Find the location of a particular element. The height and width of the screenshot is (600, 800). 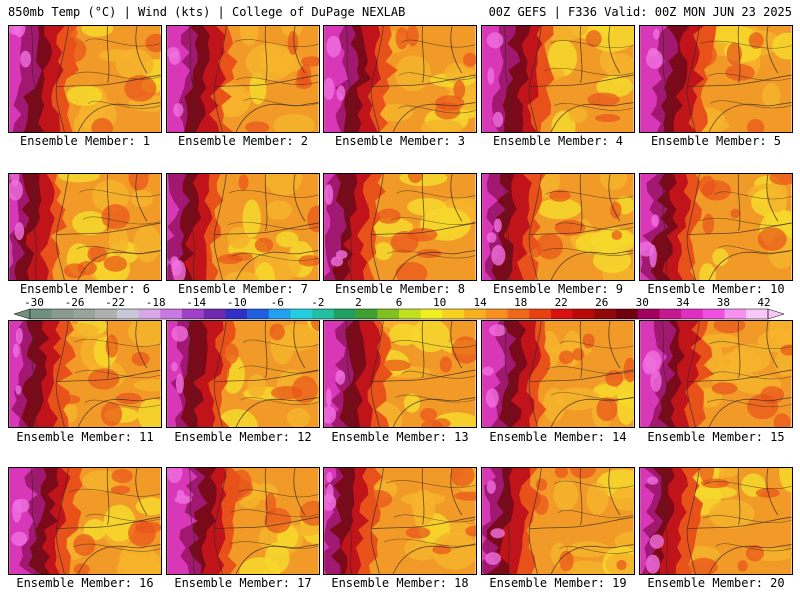

ensemble-member-label: Ensemble Member: 17 is located at coordinates (243, 583).